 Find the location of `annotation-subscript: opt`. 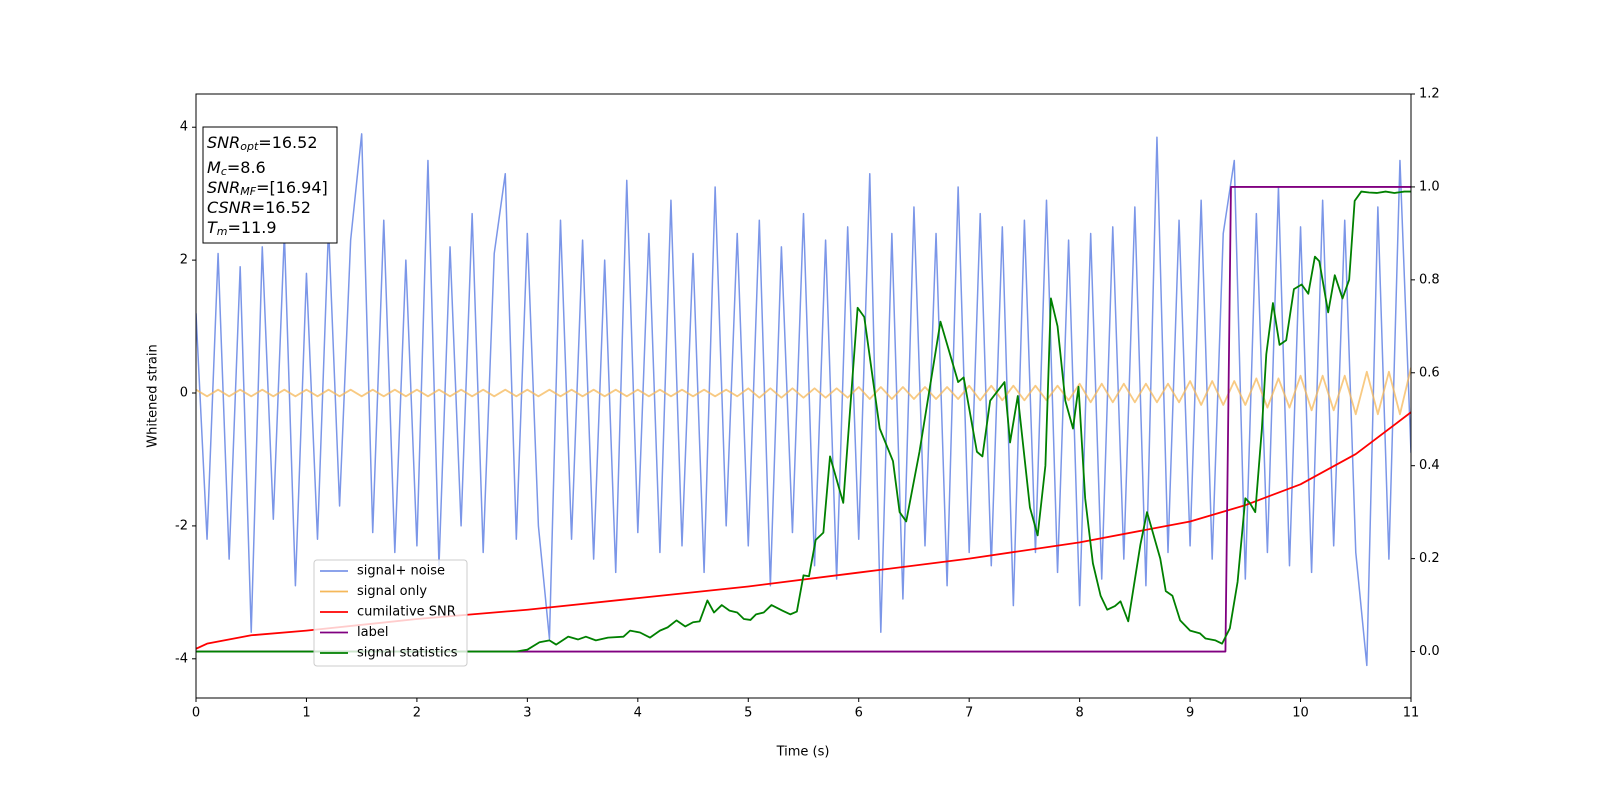

annotation-subscript: opt is located at coordinates (249, 146).